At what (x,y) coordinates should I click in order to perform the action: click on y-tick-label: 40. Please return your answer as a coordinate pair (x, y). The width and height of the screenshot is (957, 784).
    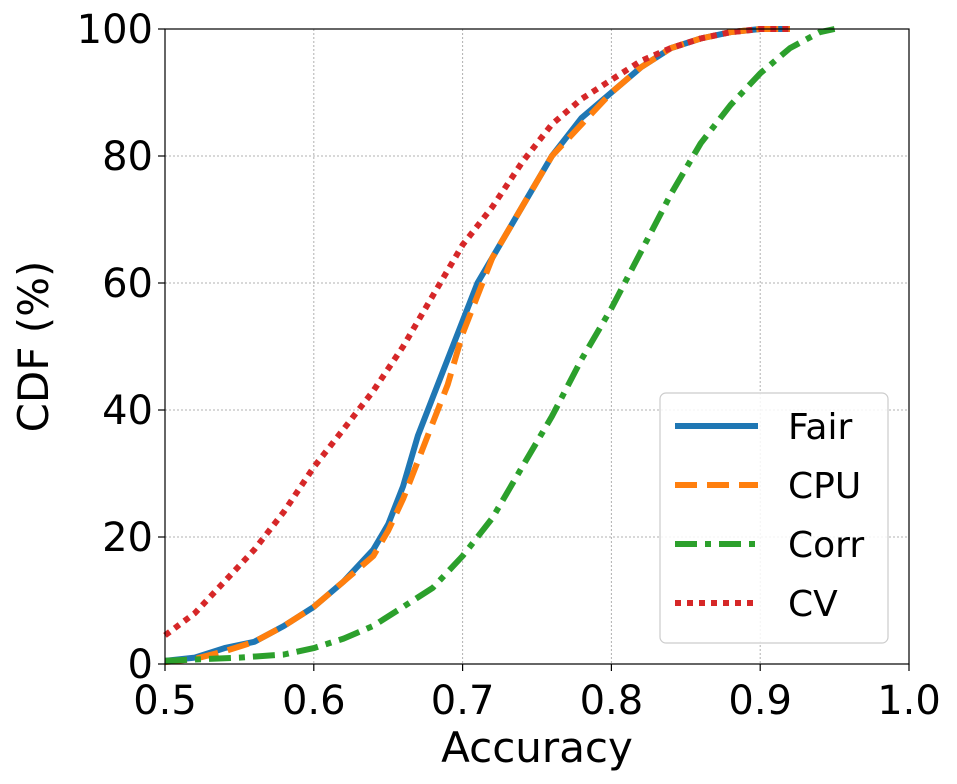
    Looking at the image, I should click on (127, 411).